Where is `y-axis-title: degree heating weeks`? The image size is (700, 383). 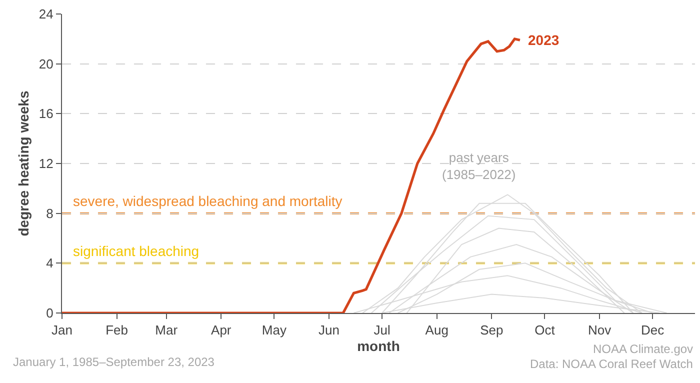 y-axis-title: degree heating weeks is located at coordinates (24, 163).